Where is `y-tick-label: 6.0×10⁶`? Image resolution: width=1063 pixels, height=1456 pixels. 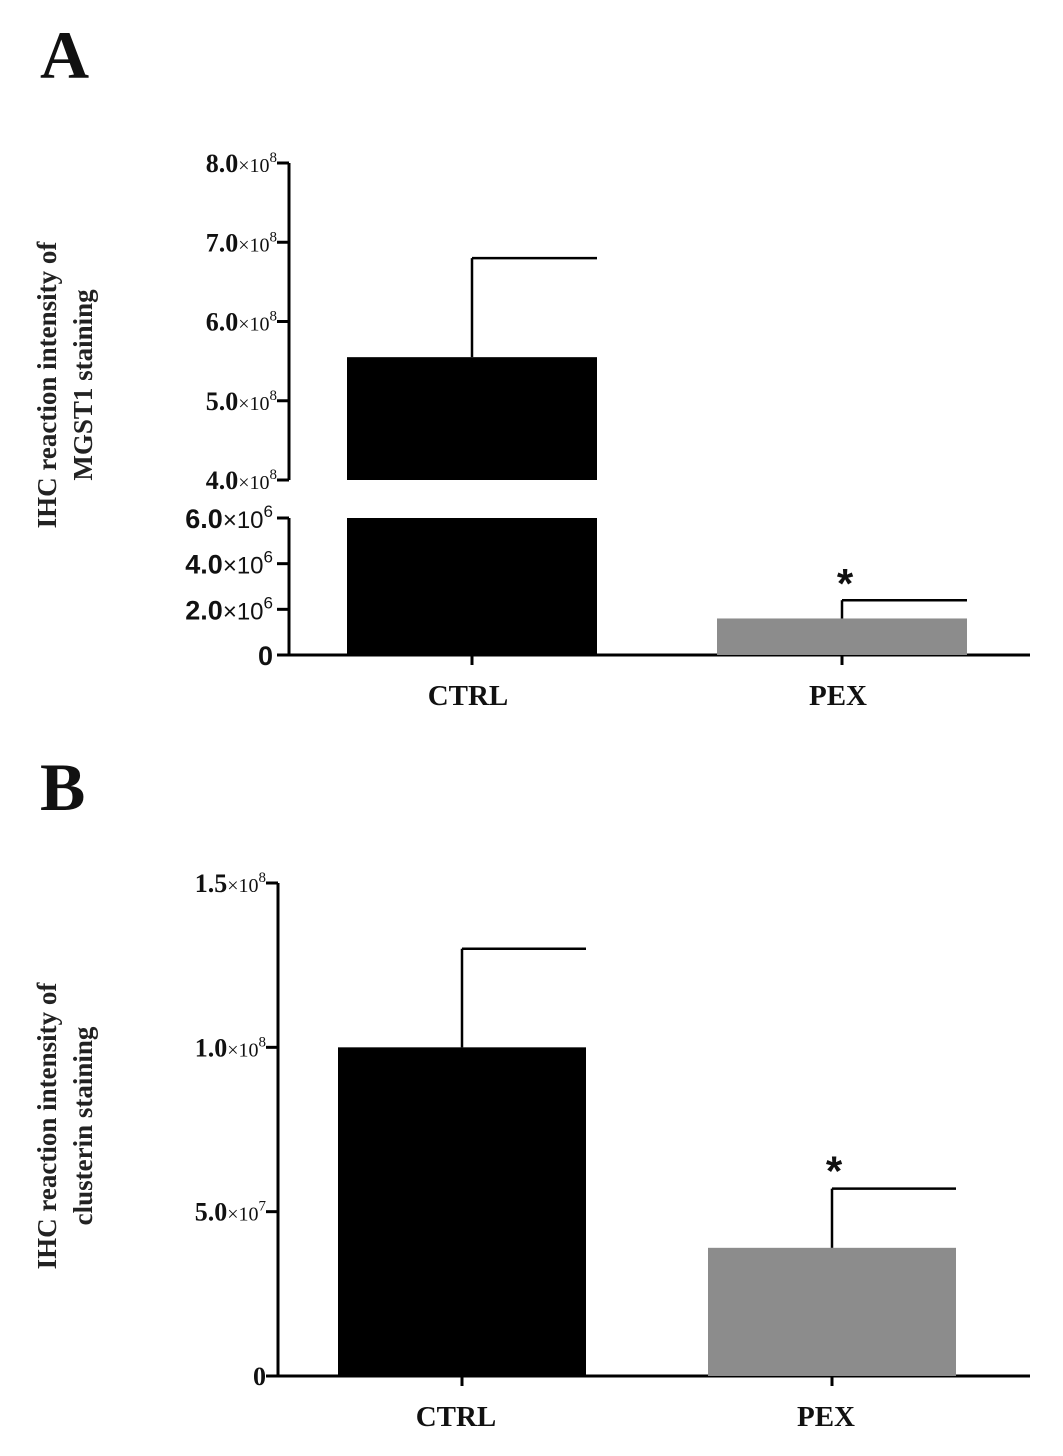
y-tick-label: 6.0×10⁶ is located at coordinates (229, 518).